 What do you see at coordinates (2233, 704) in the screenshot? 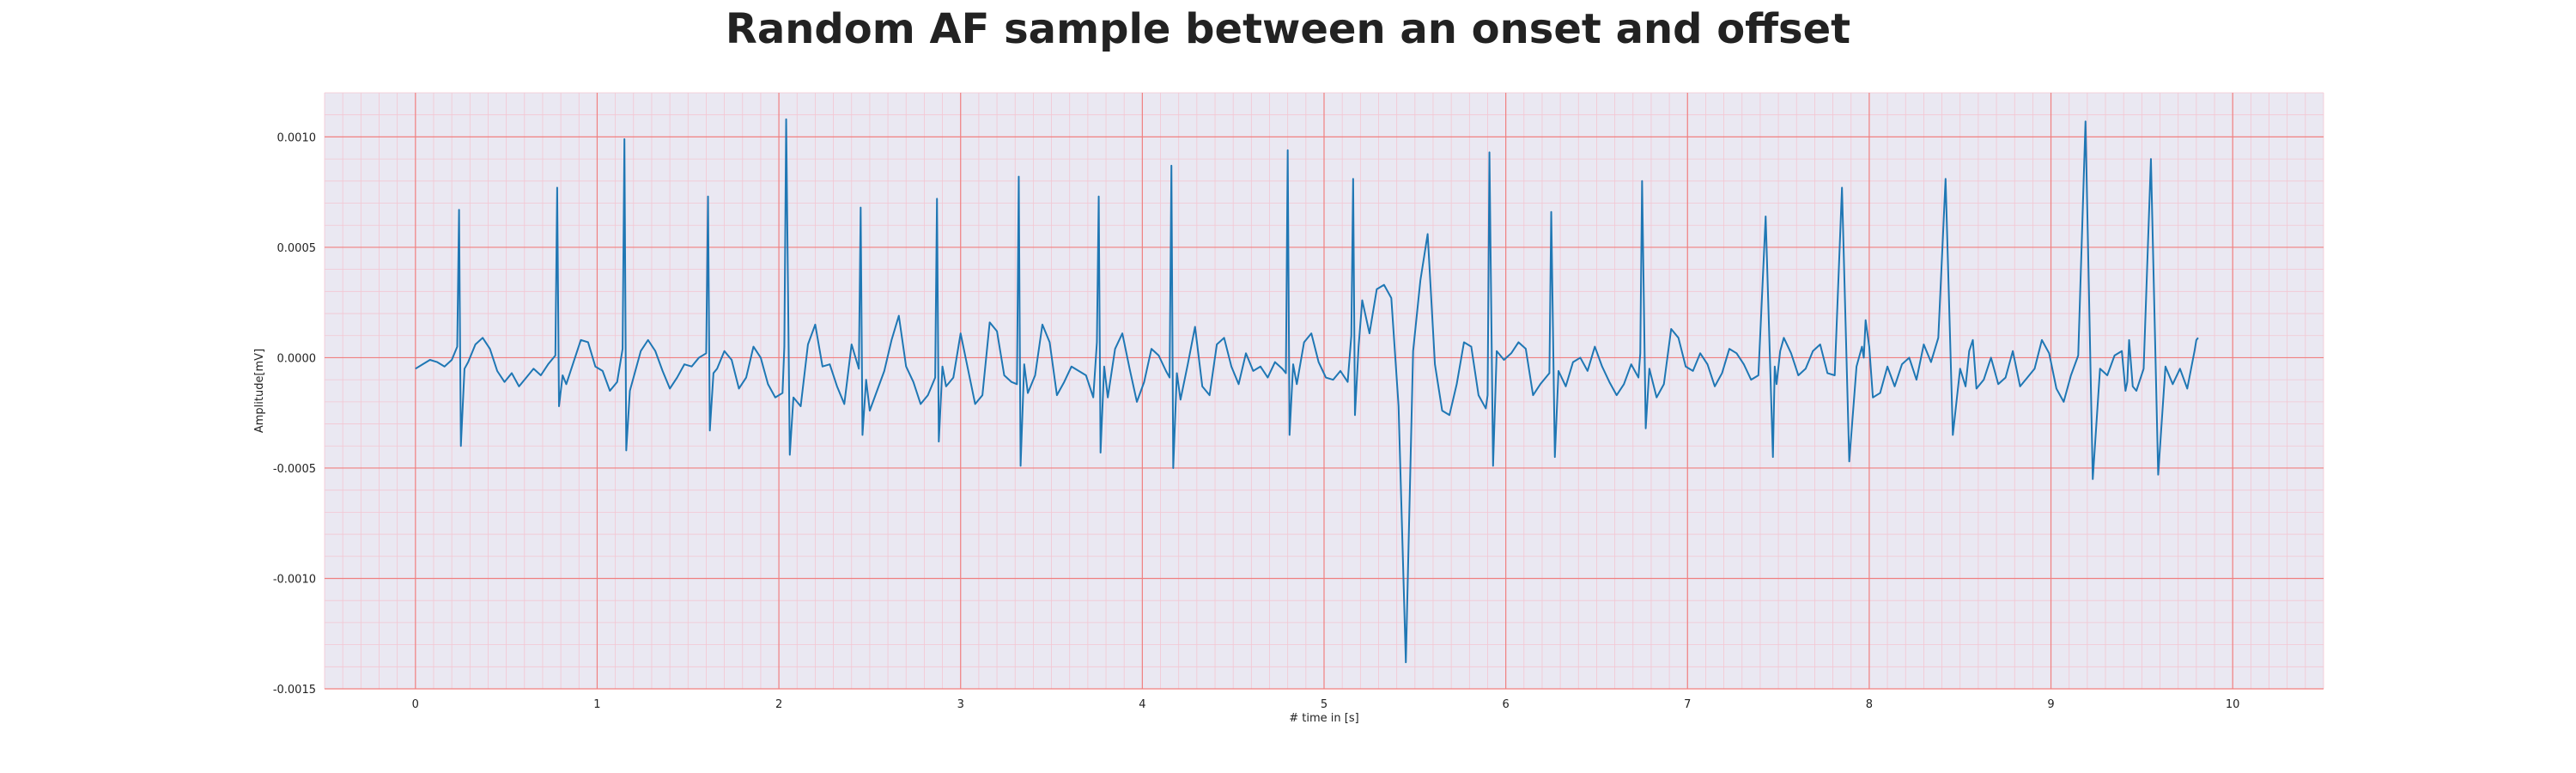
I see `x-tick-label: 10` at bounding box center [2233, 704].